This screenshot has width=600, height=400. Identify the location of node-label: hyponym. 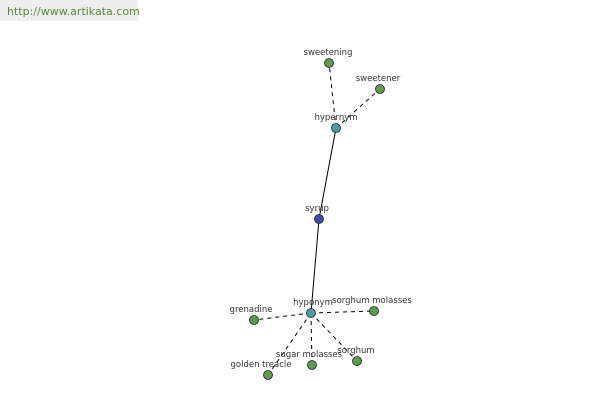
(313, 303).